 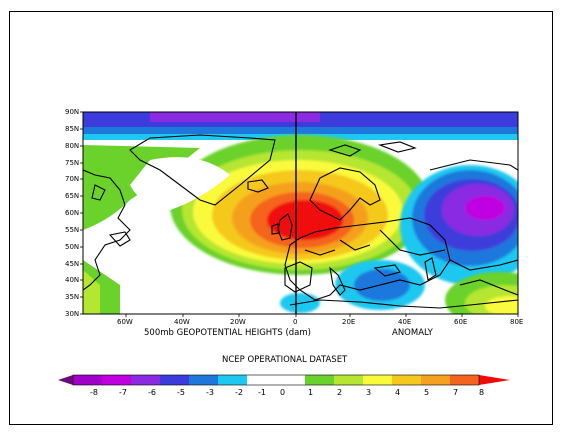 I want to click on legend-label: 3, so click(x=369, y=392).